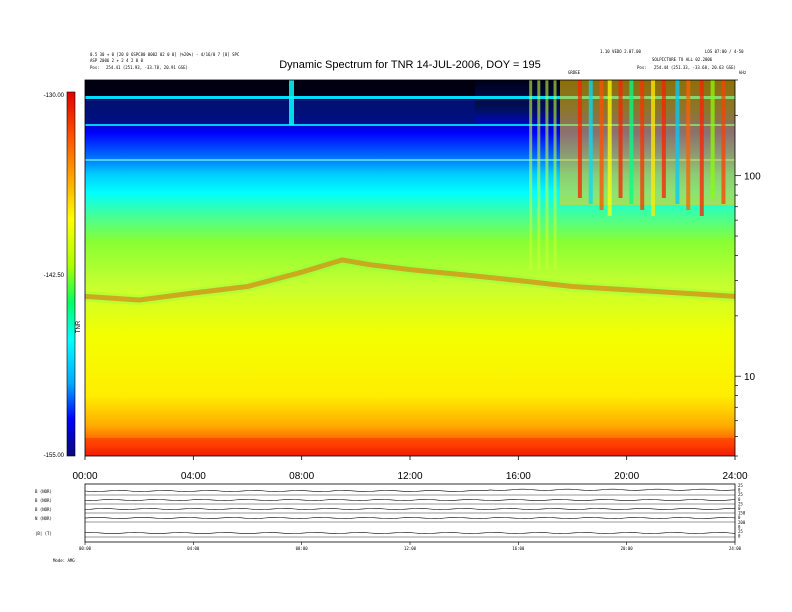 Image resolution: width=792 pixels, height=612 pixels. I want to click on colorbar-side-label: TNR, so click(79, 326).